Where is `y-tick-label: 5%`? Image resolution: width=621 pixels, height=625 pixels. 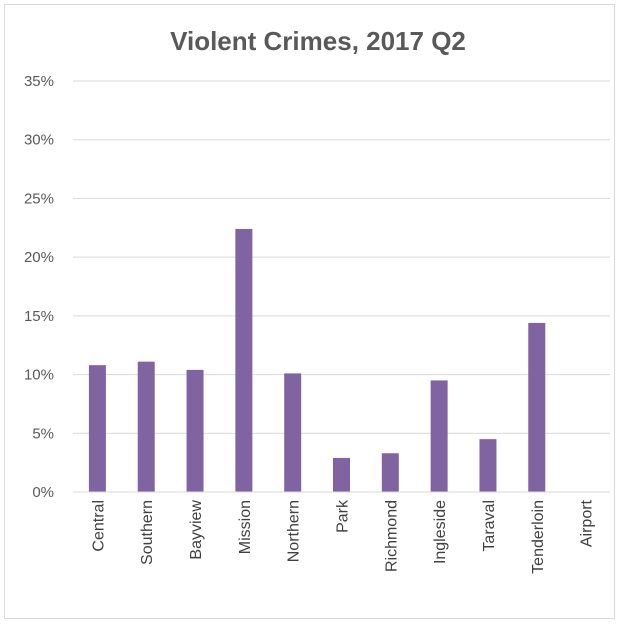
y-tick-label: 5% is located at coordinates (43, 433).